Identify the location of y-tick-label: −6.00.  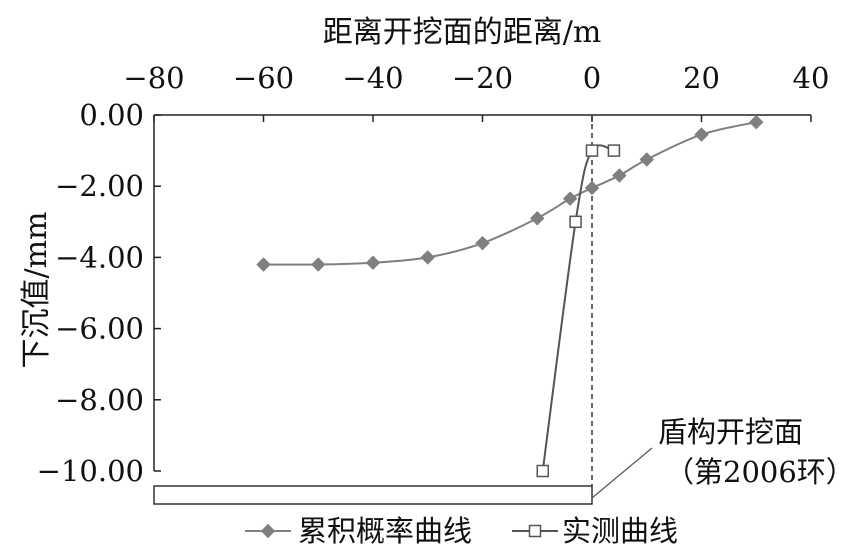
(99, 329).